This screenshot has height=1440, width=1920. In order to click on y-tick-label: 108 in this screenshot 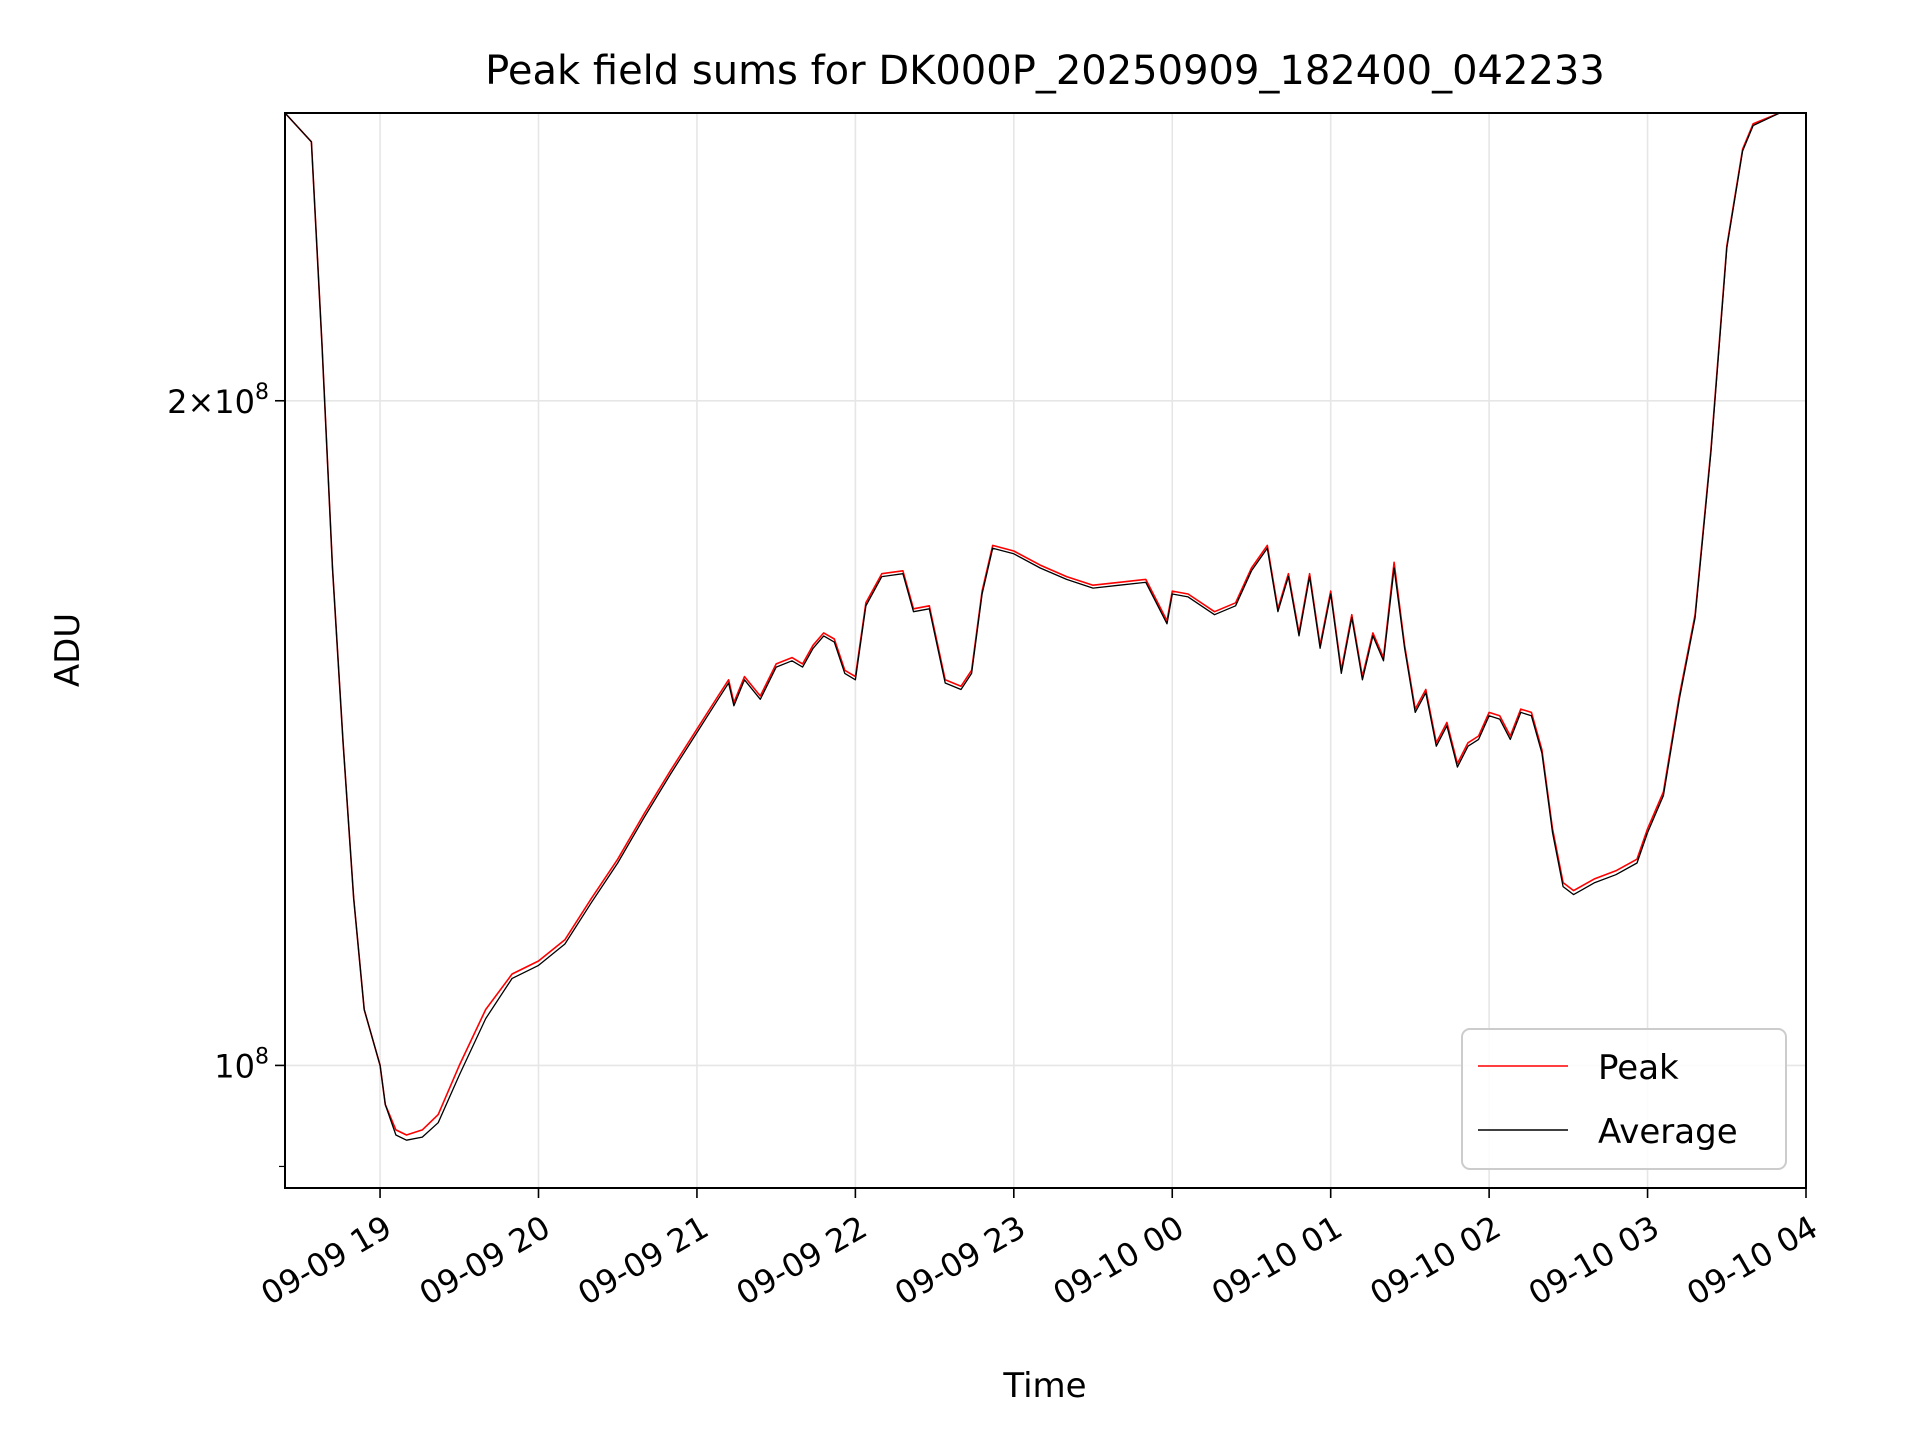, I will do `click(241, 1064)`.